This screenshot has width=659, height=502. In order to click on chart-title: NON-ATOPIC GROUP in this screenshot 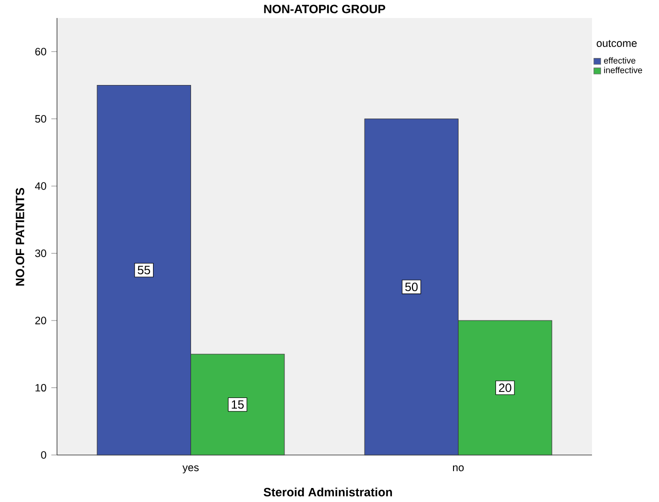, I will do `click(325, 9)`.